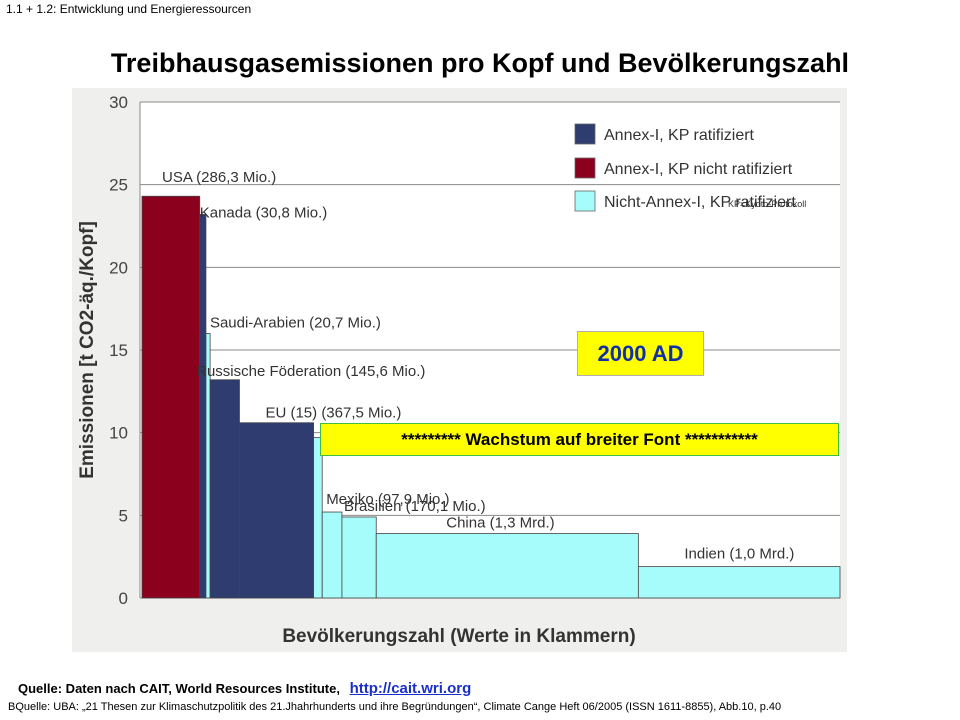 This screenshot has width=960, height=720. What do you see at coordinates (118, 185) in the screenshot?
I see `y-tick-label: 25` at bounding box center [118, 185].